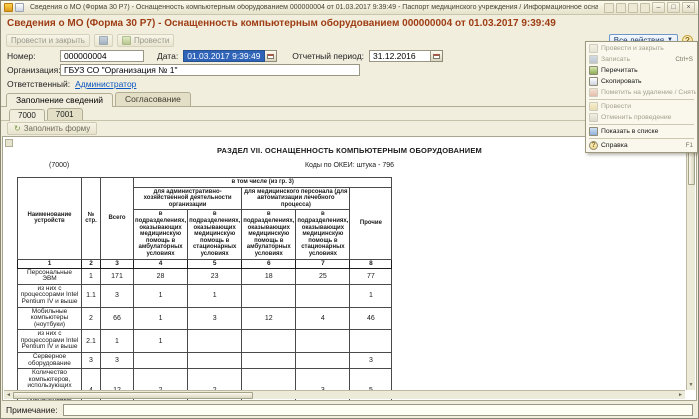 The image size is (699, 419). I want to click on menu-item: Отменить проведение, so click(641, 117).